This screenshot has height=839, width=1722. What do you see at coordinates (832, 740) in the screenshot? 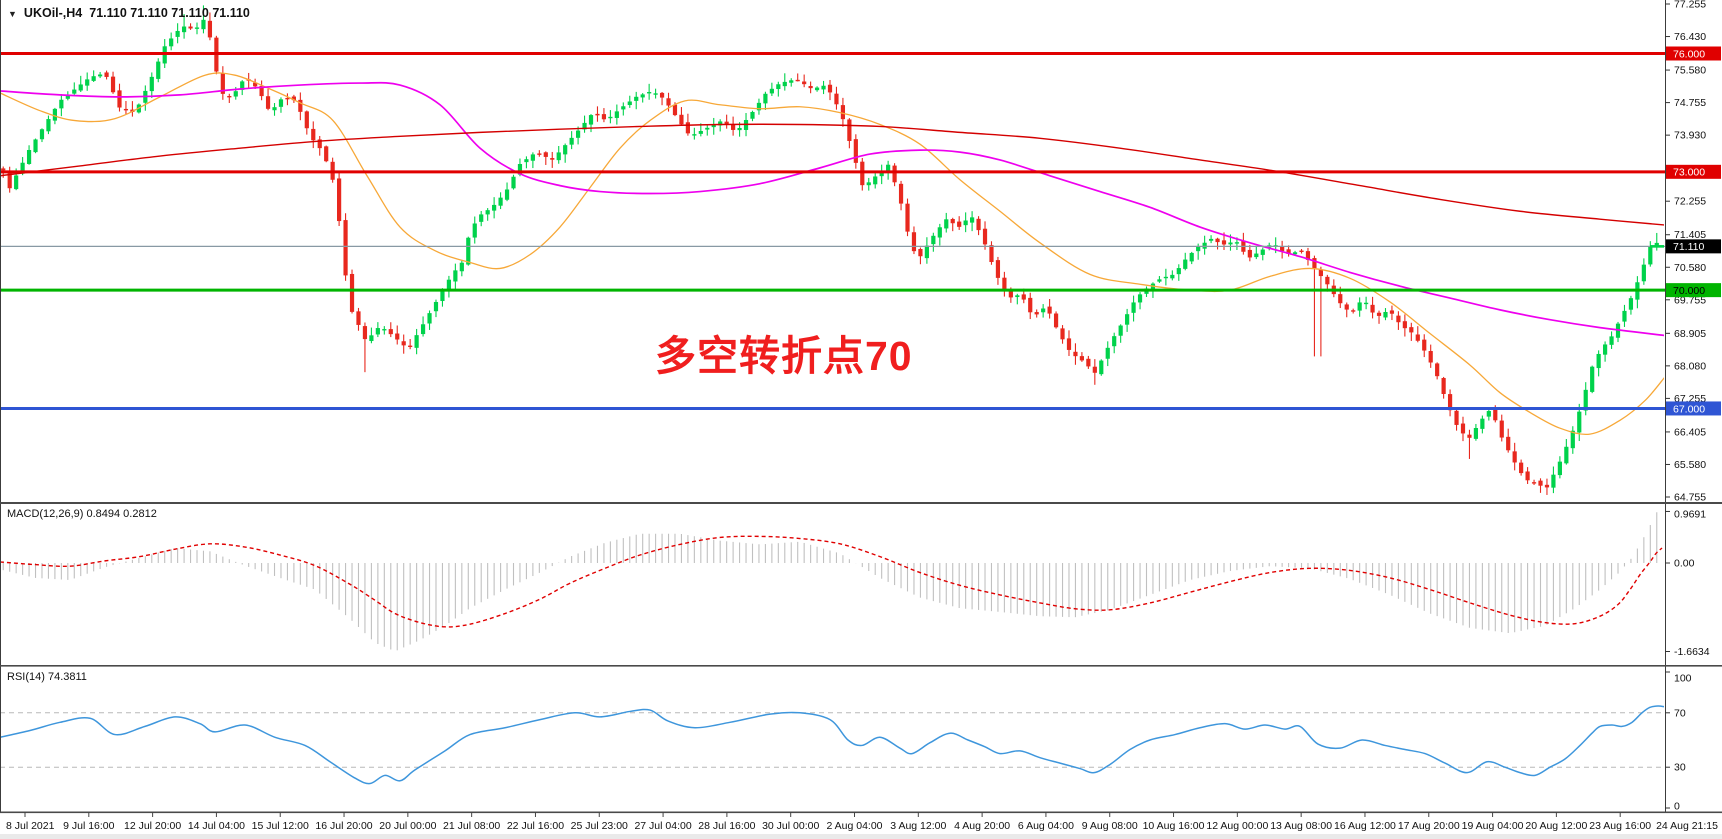
I see `rsi-level-lines` at bounding box center [832, 740].